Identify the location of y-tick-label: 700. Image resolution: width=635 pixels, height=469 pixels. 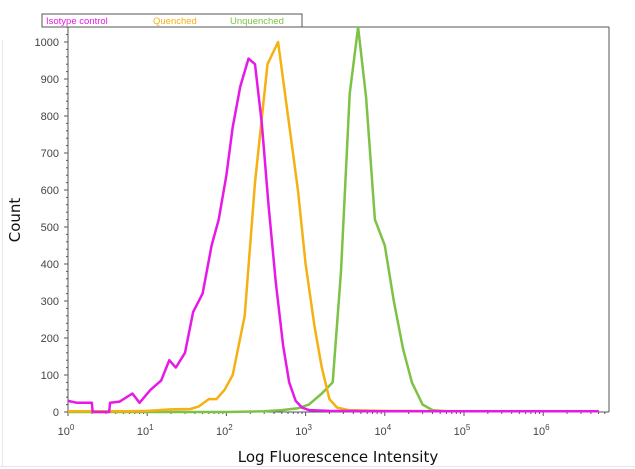
(50, 154).